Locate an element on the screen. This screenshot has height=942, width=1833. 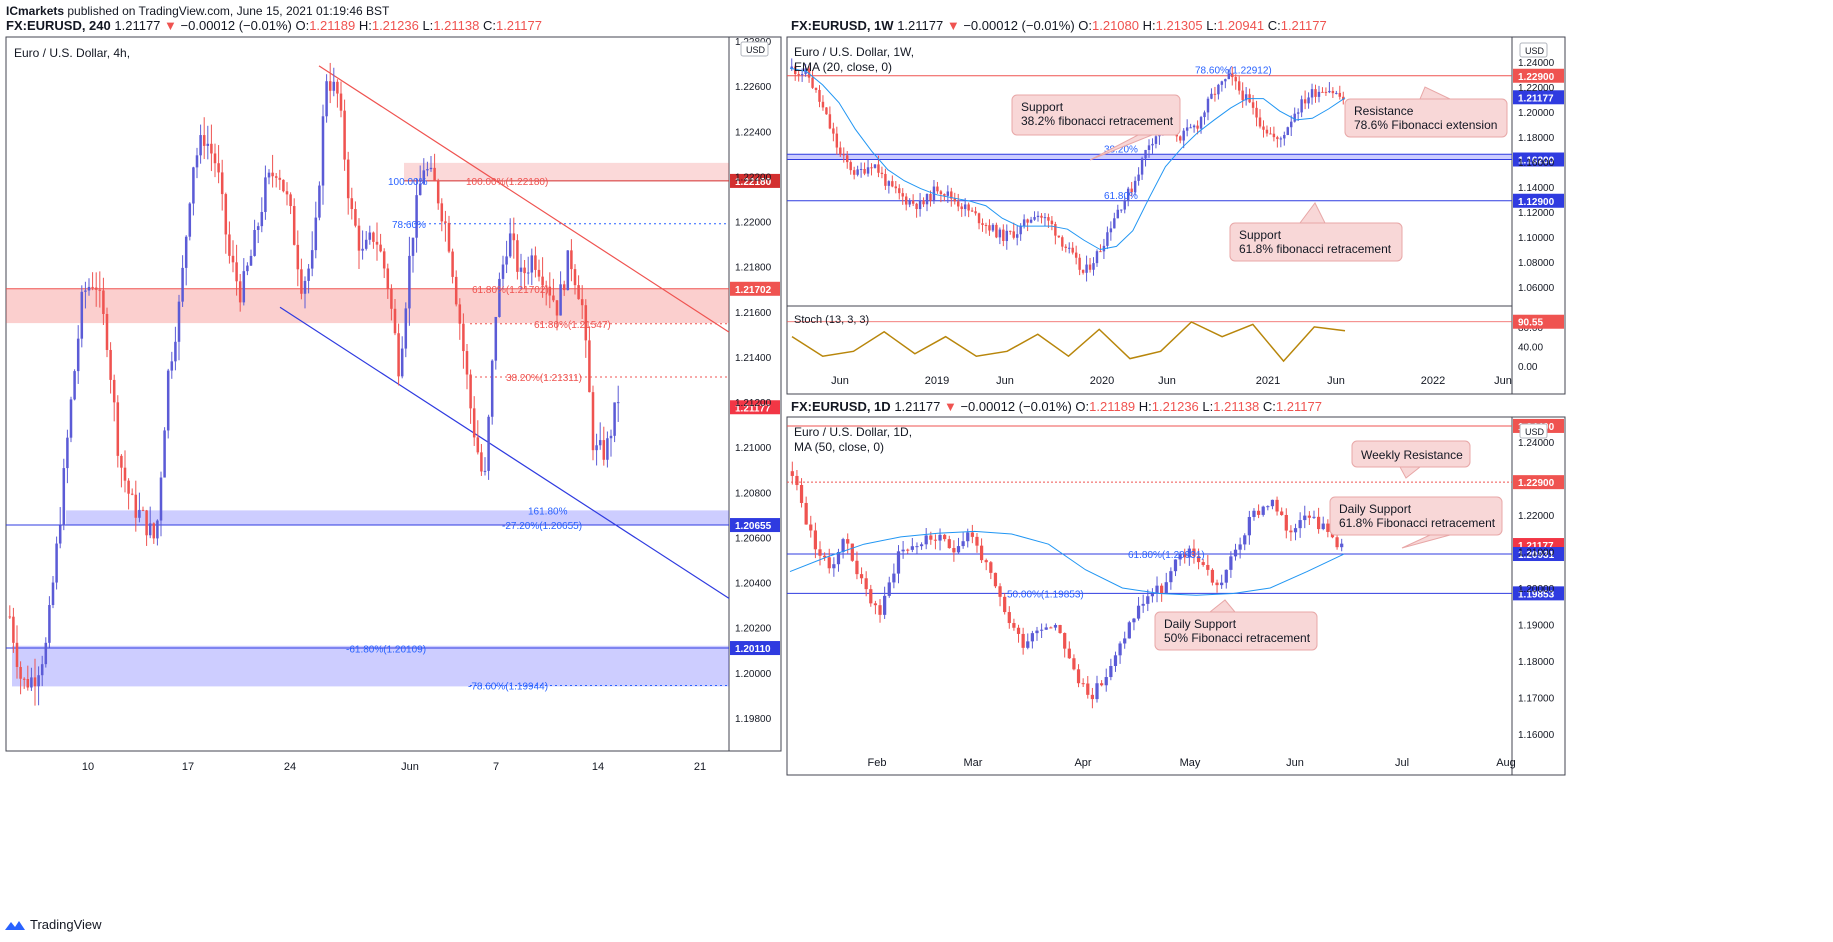
four-hour-price-tag-label: 1.20110 is located at coordinates (753, 649).